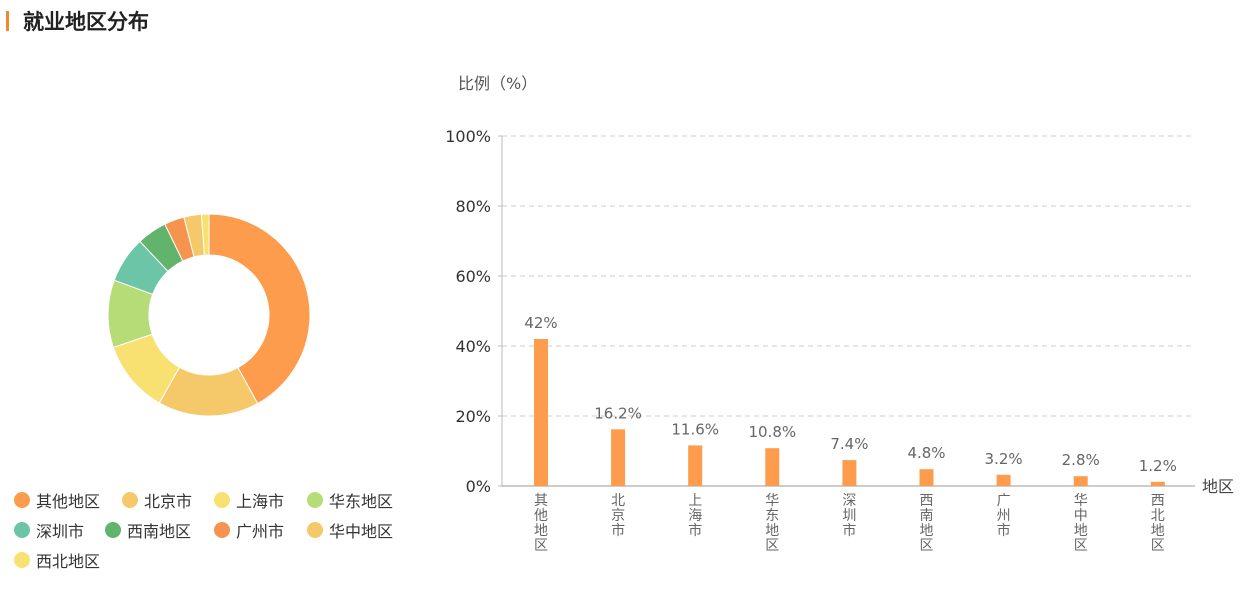  I want to click on x-tick-label: 西南地区, so click(927, 523).